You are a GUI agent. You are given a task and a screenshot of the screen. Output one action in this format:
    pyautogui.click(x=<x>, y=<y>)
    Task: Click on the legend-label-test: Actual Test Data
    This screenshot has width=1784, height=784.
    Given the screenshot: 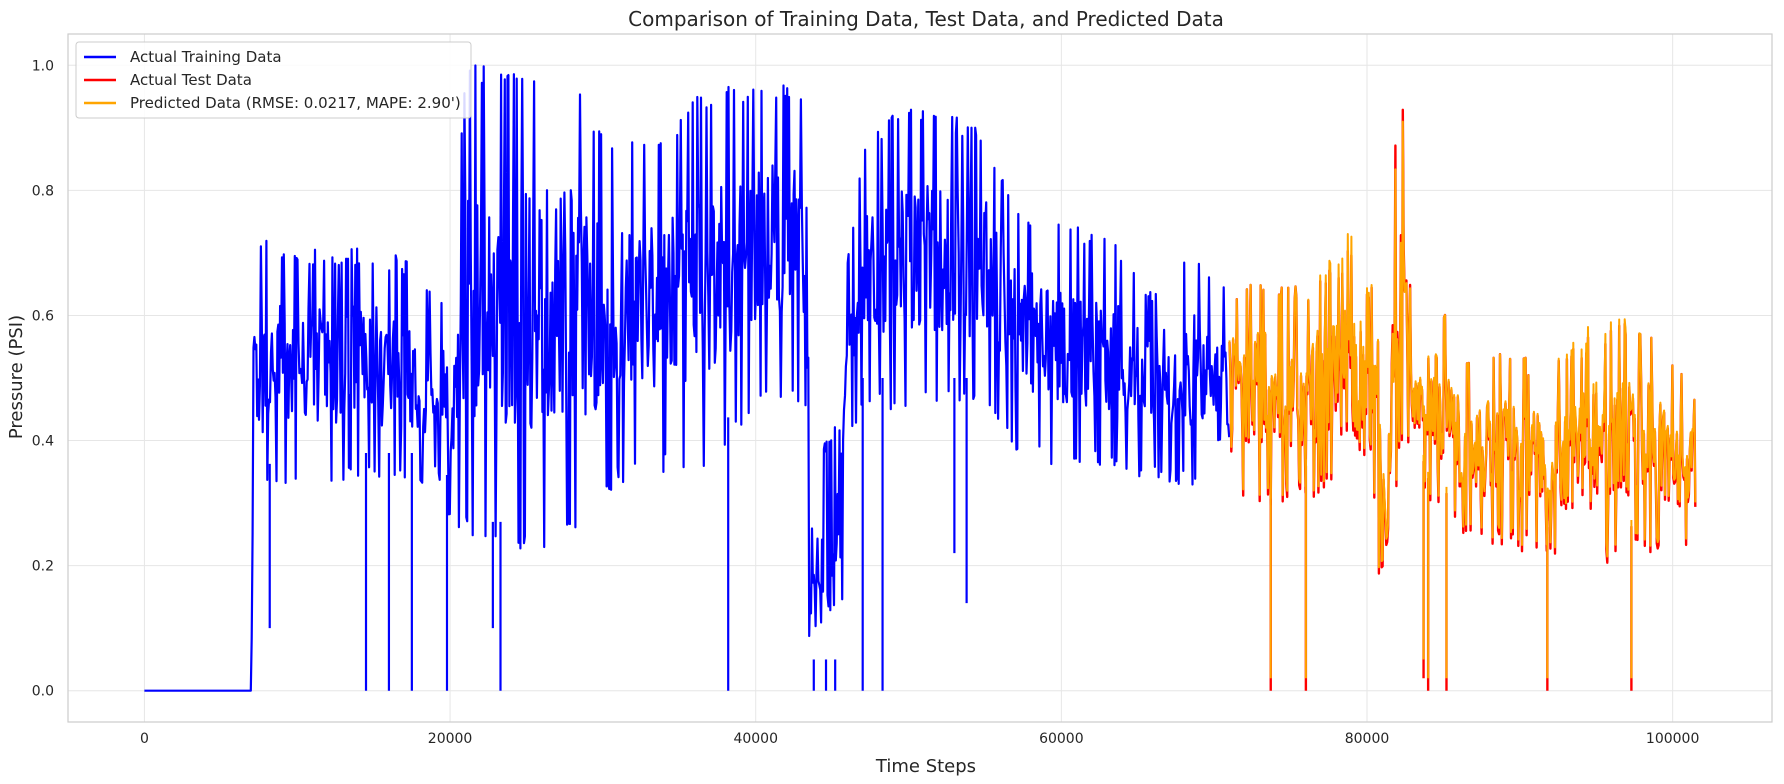 What is the action you would take?
    pyautogui.click(x=191, y=80)
    